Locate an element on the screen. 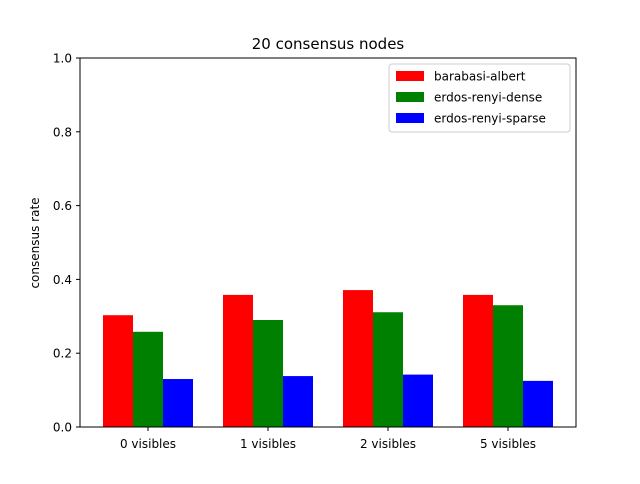 The image size is (640, 484). x-tick-label: 0 visibles is located at coordinates (148, 444).